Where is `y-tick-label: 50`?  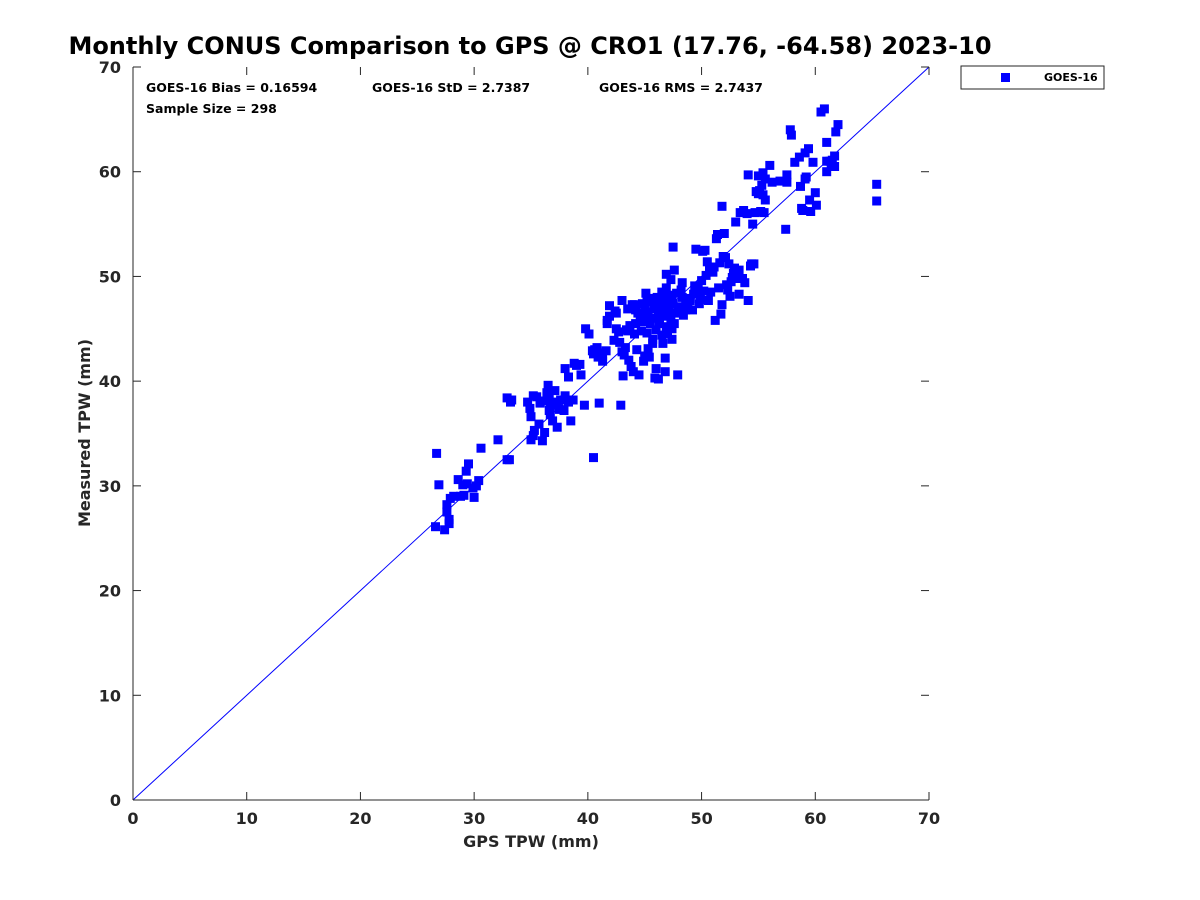
y-tick-label: 50 is located at coordinates (110, 276).